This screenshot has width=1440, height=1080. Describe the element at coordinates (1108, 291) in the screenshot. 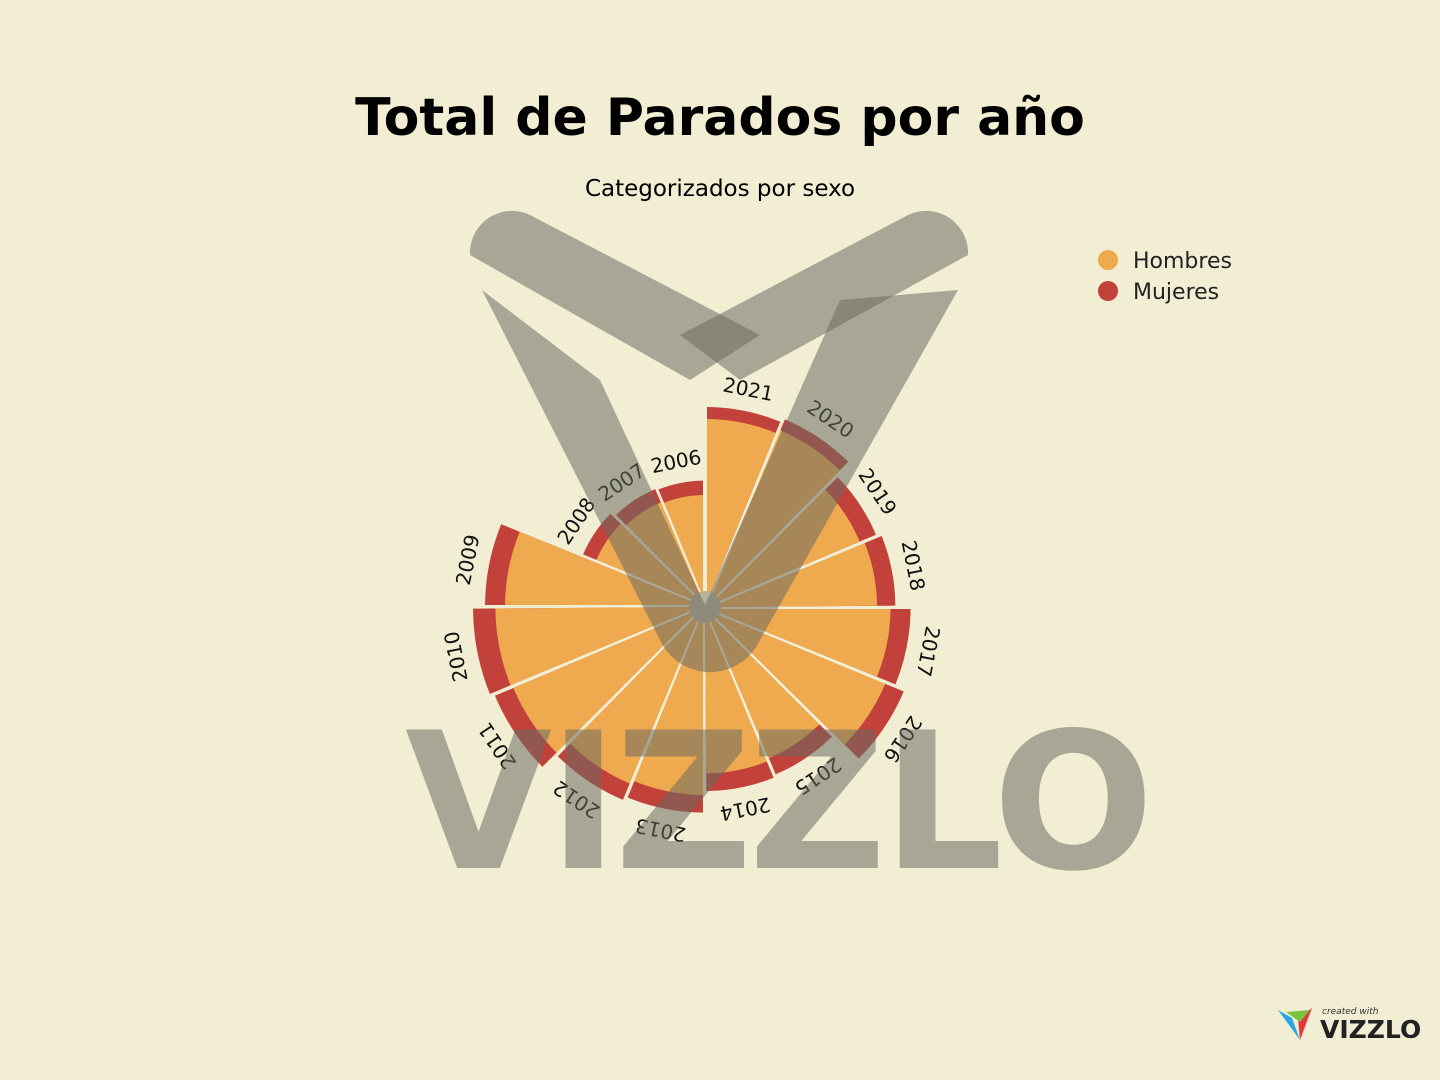

I see `legend-swatch-mujeres` at that location.